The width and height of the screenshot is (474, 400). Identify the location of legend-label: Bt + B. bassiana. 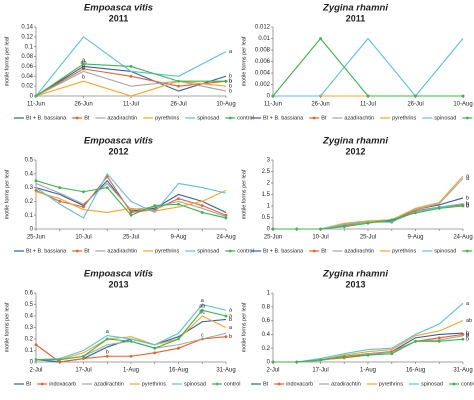
(283, 118).